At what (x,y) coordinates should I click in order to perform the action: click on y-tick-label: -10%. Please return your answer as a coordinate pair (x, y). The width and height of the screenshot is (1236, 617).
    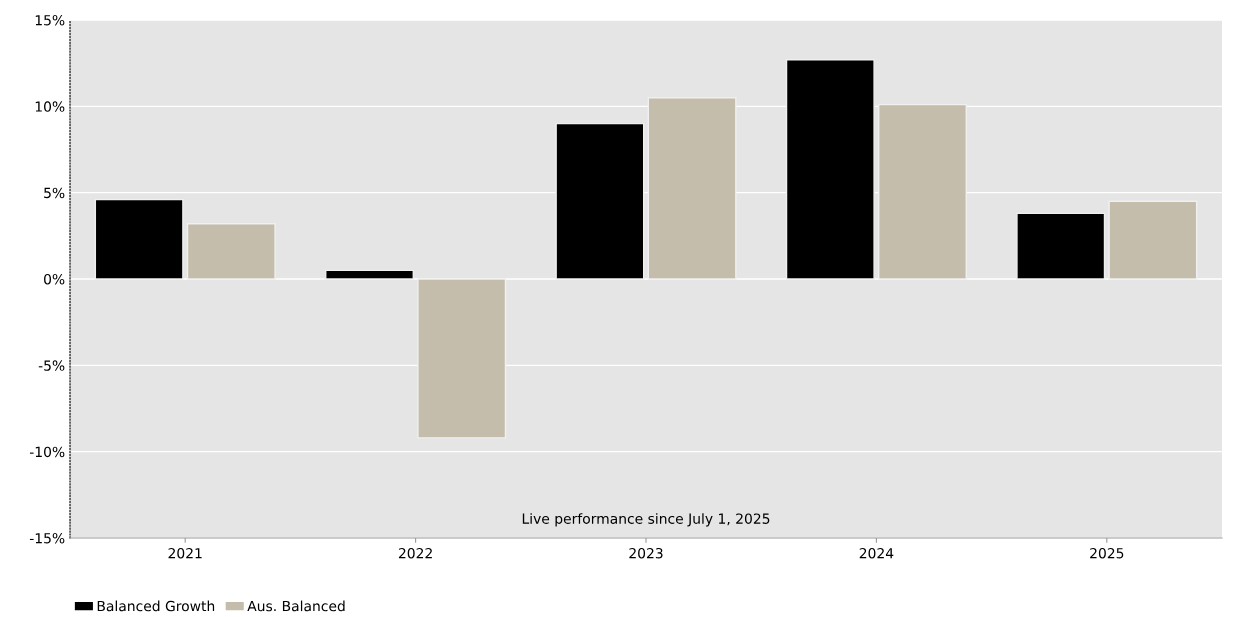
    Looking at the image, I should click on (47, 452).